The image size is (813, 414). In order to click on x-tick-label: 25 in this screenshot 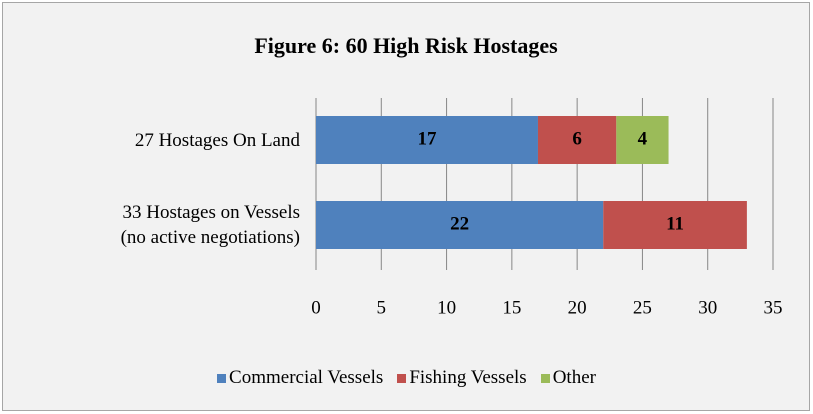, I will do `click(642, 307)`.